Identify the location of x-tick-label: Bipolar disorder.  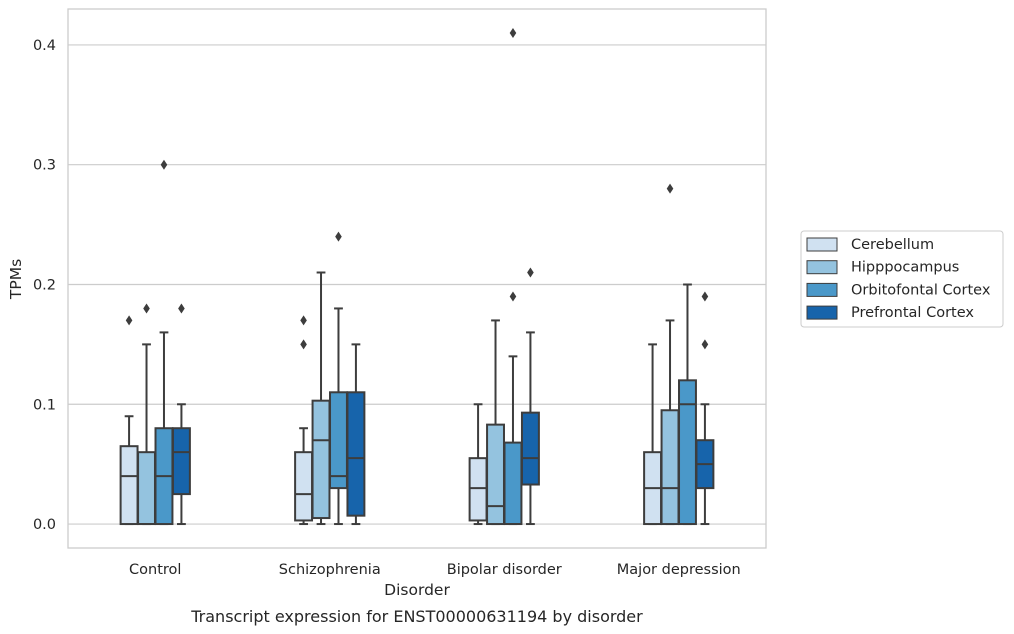
(504, 570).